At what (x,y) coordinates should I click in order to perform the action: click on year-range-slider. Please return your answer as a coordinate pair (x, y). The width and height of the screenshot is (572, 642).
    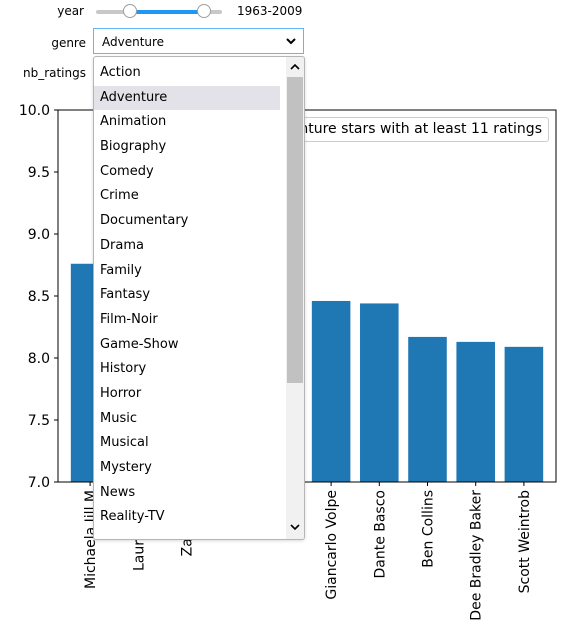
    Looking at the image, I should click on (159, 12).